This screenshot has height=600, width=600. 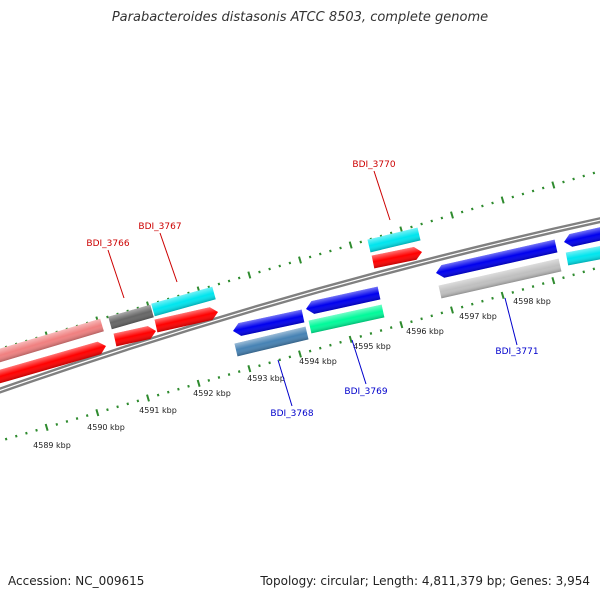 What do you see at coordinates (582, 255) in the screenshot?
I see `gene-cyan-right` at bounding box center [582, 255].